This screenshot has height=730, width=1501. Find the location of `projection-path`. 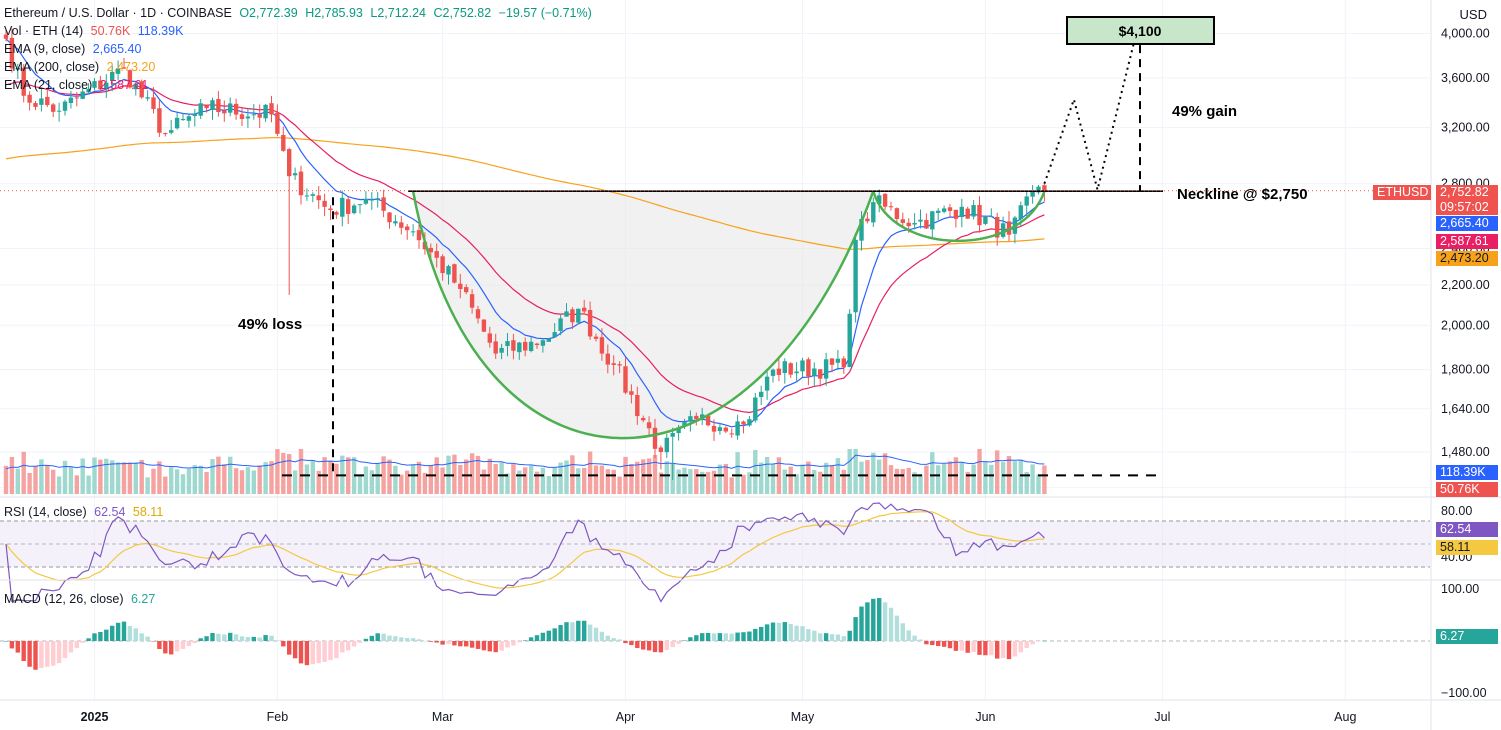

projection-path is located at coordinates (1091, 106).